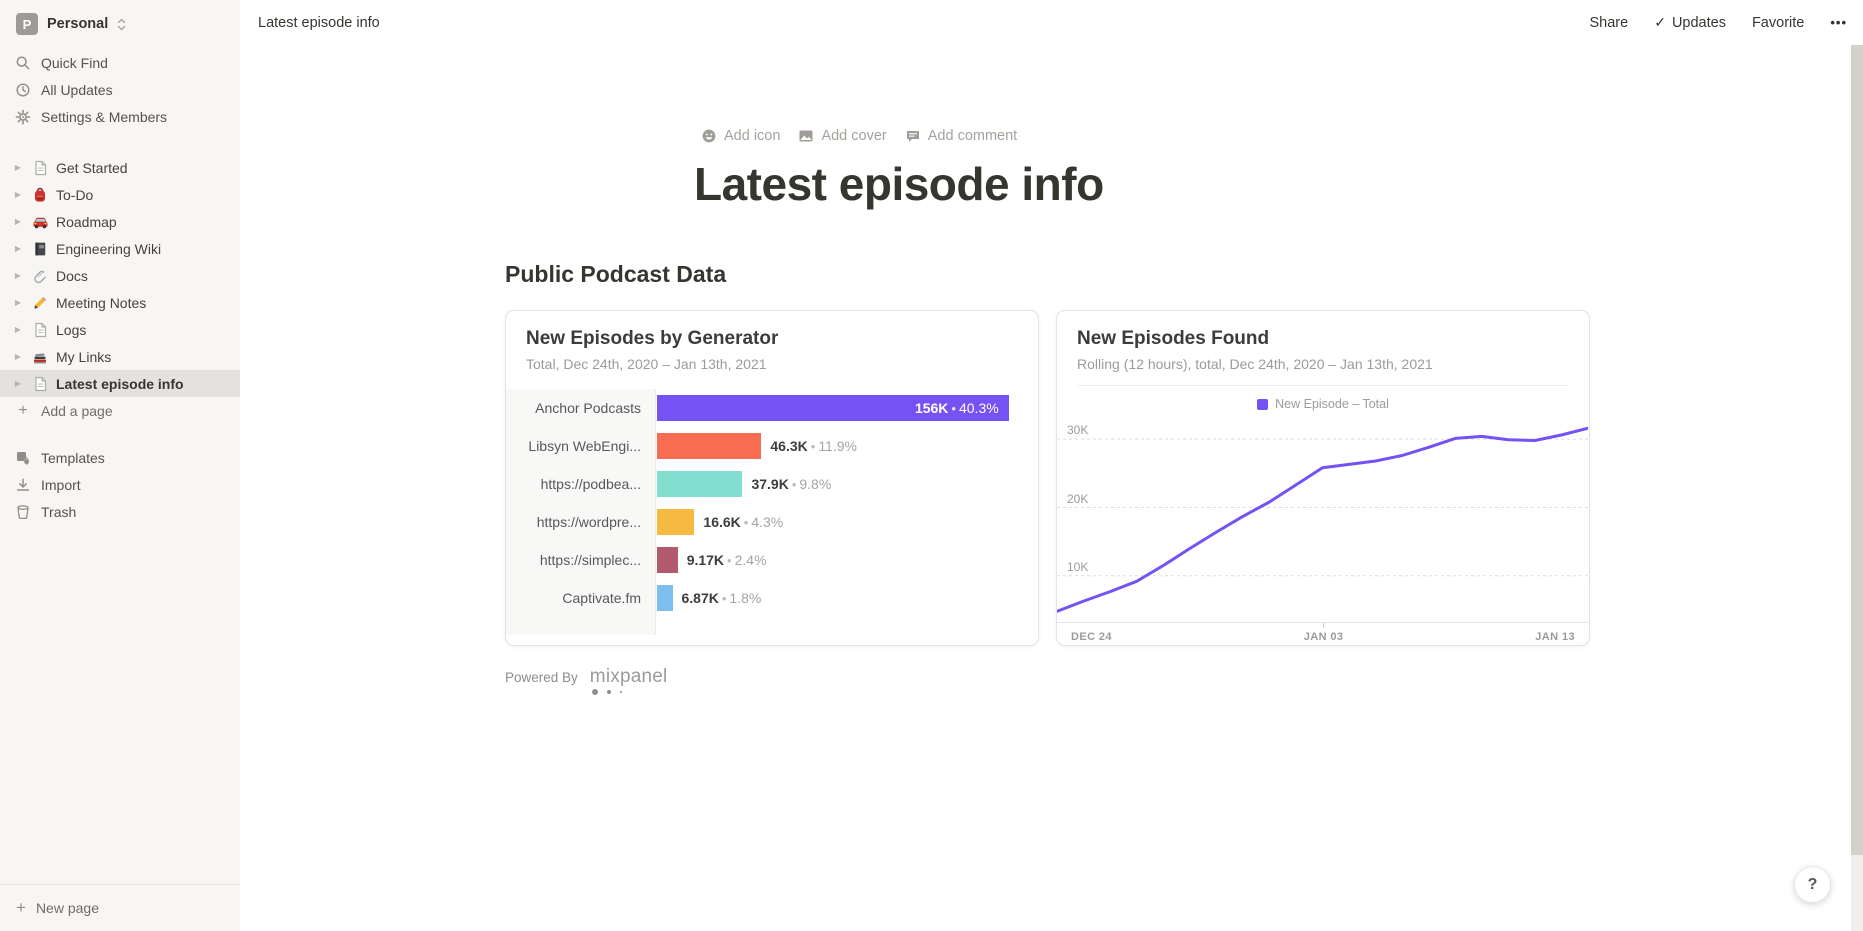  What do you see at coordinates (120, 356) in the screenshot?
I see `sidebar-item-my-links: ▶ My Links` at bounding box center [120, 356].